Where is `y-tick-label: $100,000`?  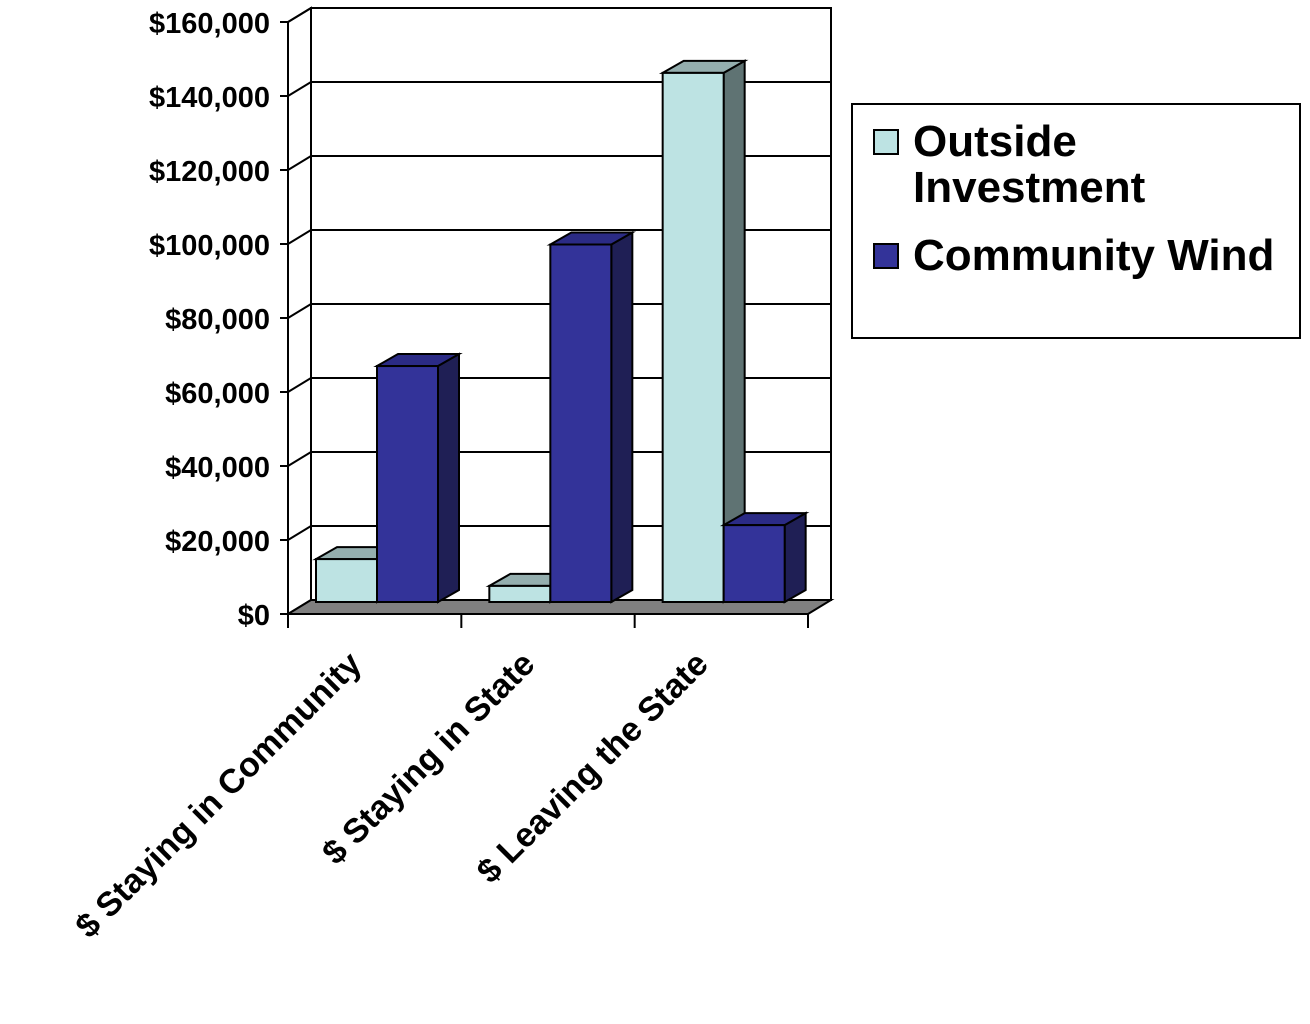 y-tick-label: $100,000 is located at coordinates (209, 246).